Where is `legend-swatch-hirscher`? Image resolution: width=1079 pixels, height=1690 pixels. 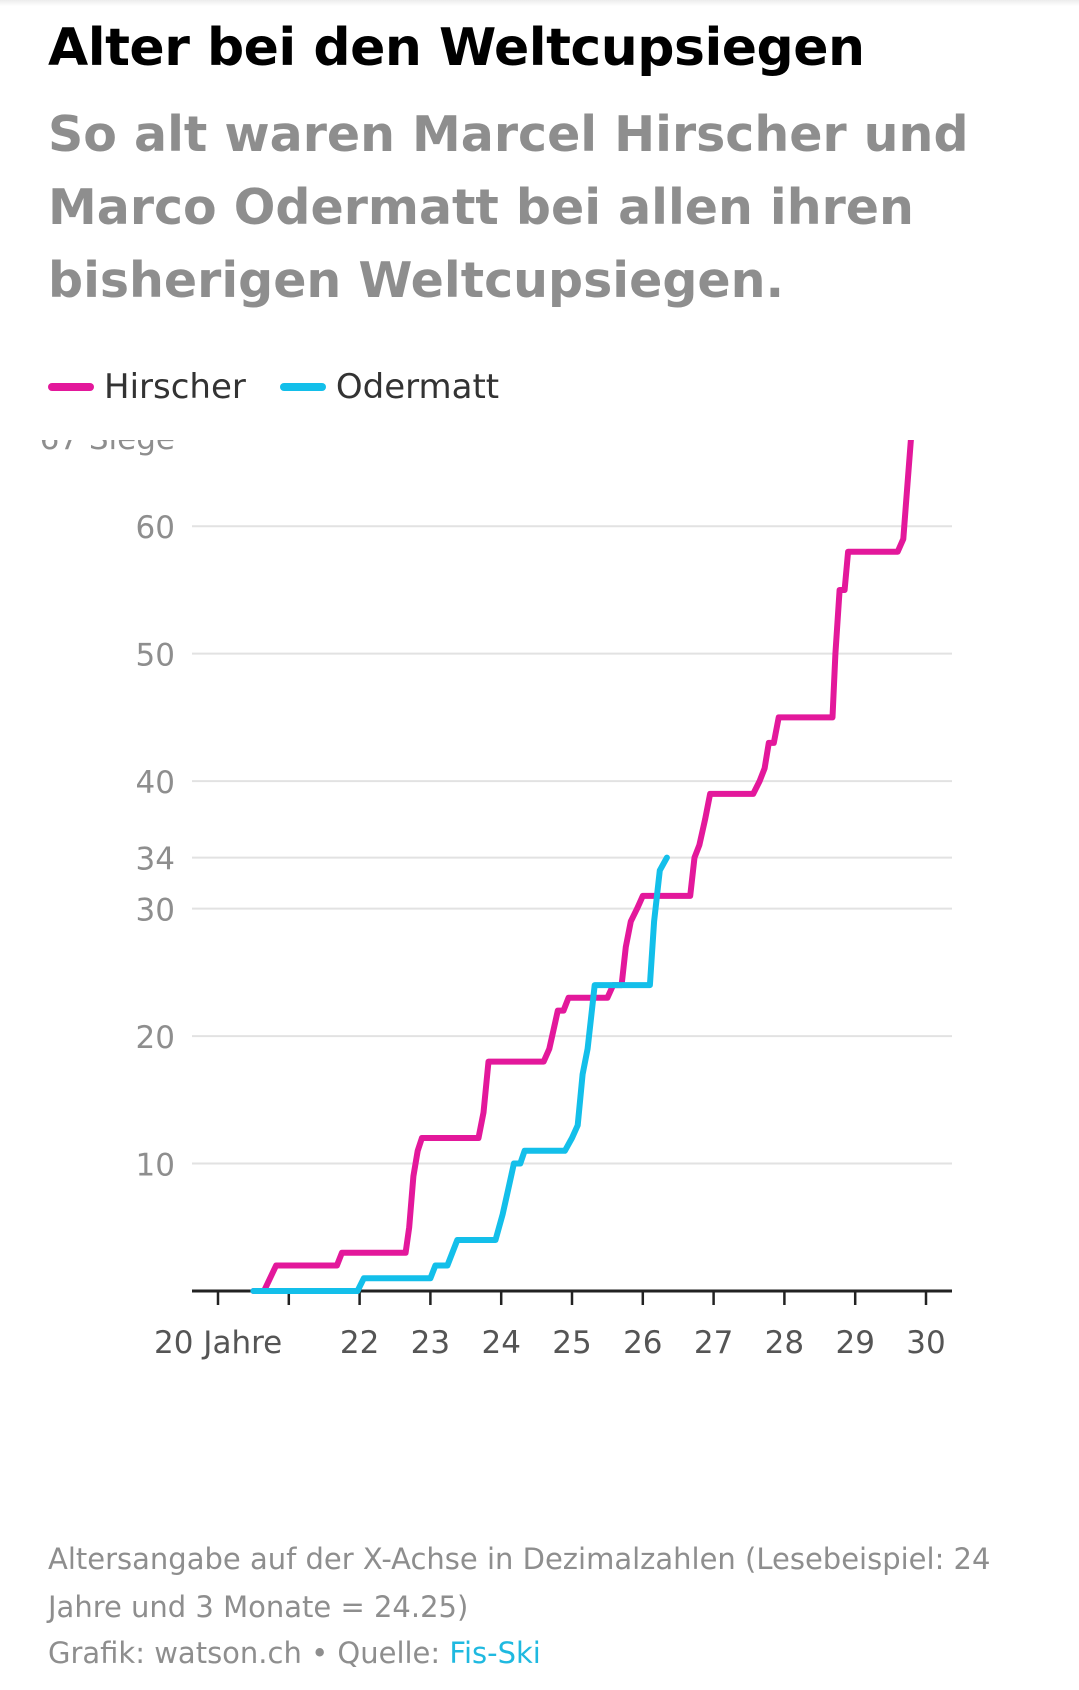 legend-swatch-hirscher is located at coordinates (71, 387).